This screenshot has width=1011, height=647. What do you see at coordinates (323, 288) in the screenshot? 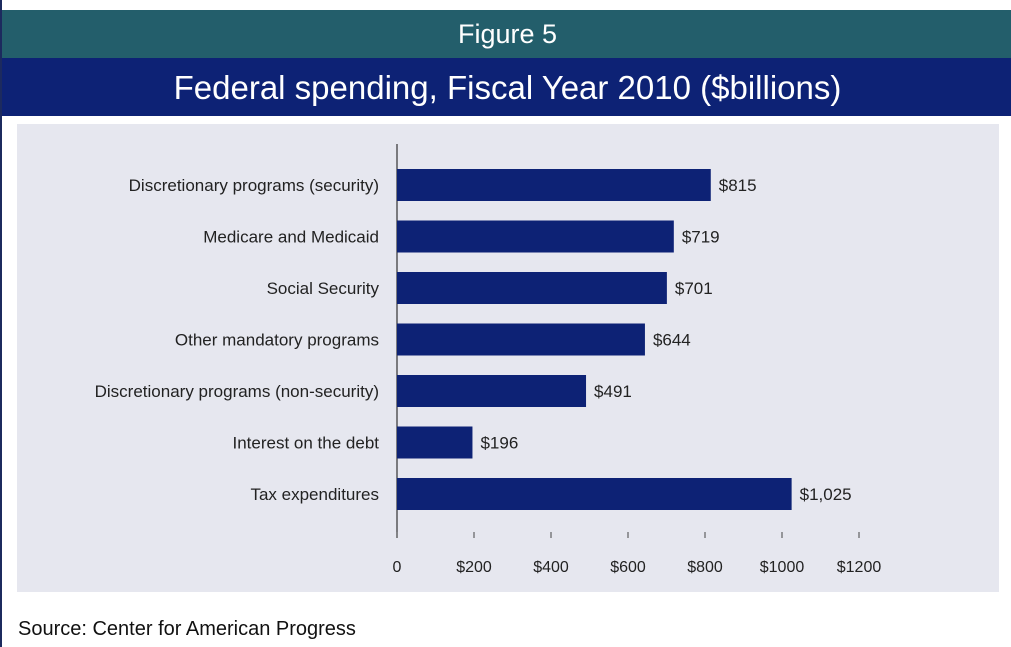
I see `category-label: Social Security` at bounding box center [323, 288].